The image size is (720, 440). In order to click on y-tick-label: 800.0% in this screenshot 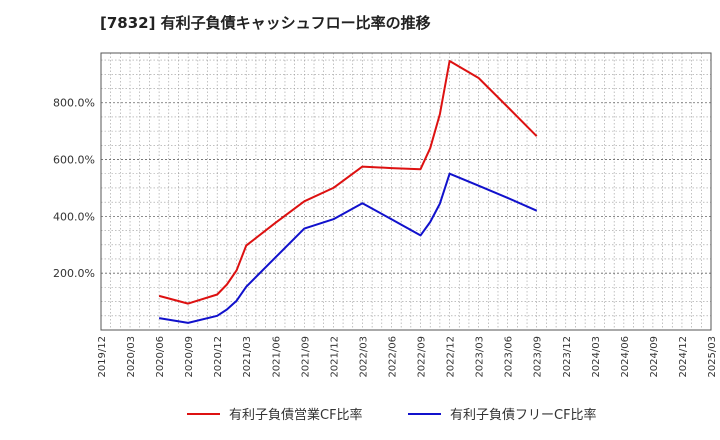, I will do `click(74, 103)`.